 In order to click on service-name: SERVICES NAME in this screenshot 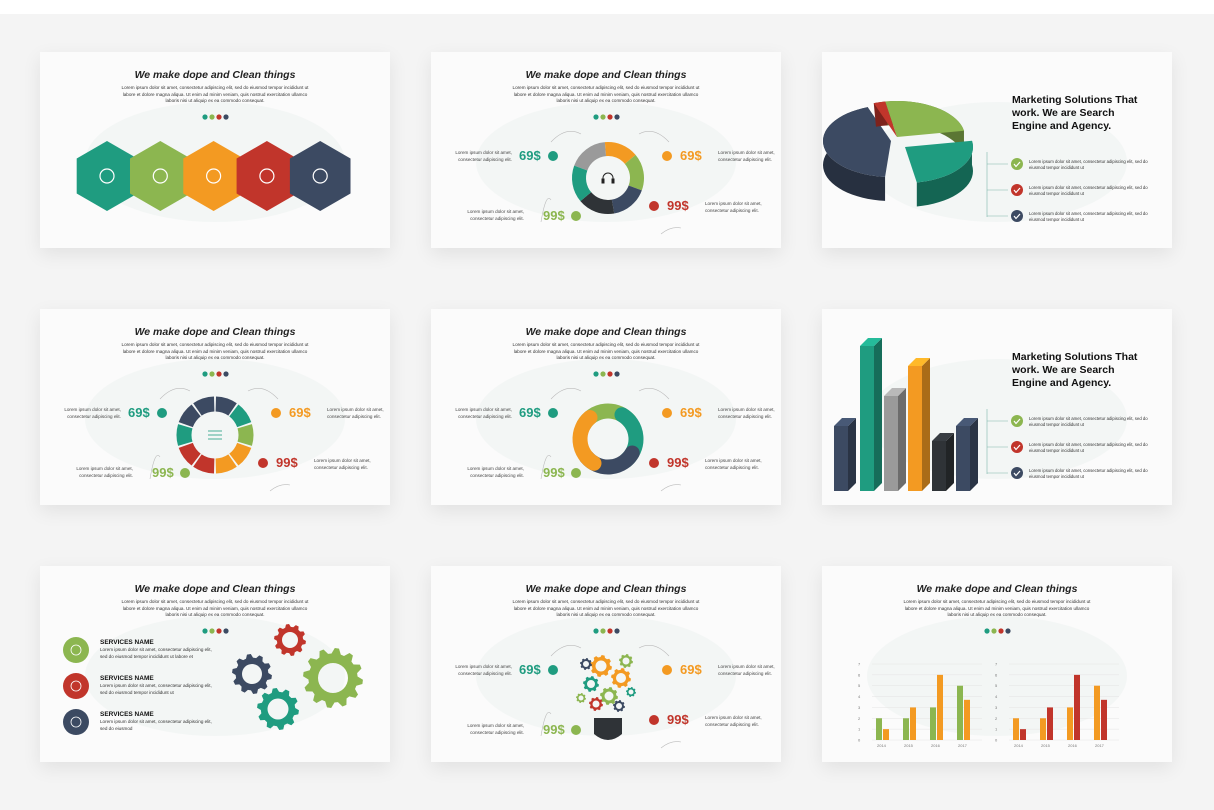, I will do `click(127, 642)`.